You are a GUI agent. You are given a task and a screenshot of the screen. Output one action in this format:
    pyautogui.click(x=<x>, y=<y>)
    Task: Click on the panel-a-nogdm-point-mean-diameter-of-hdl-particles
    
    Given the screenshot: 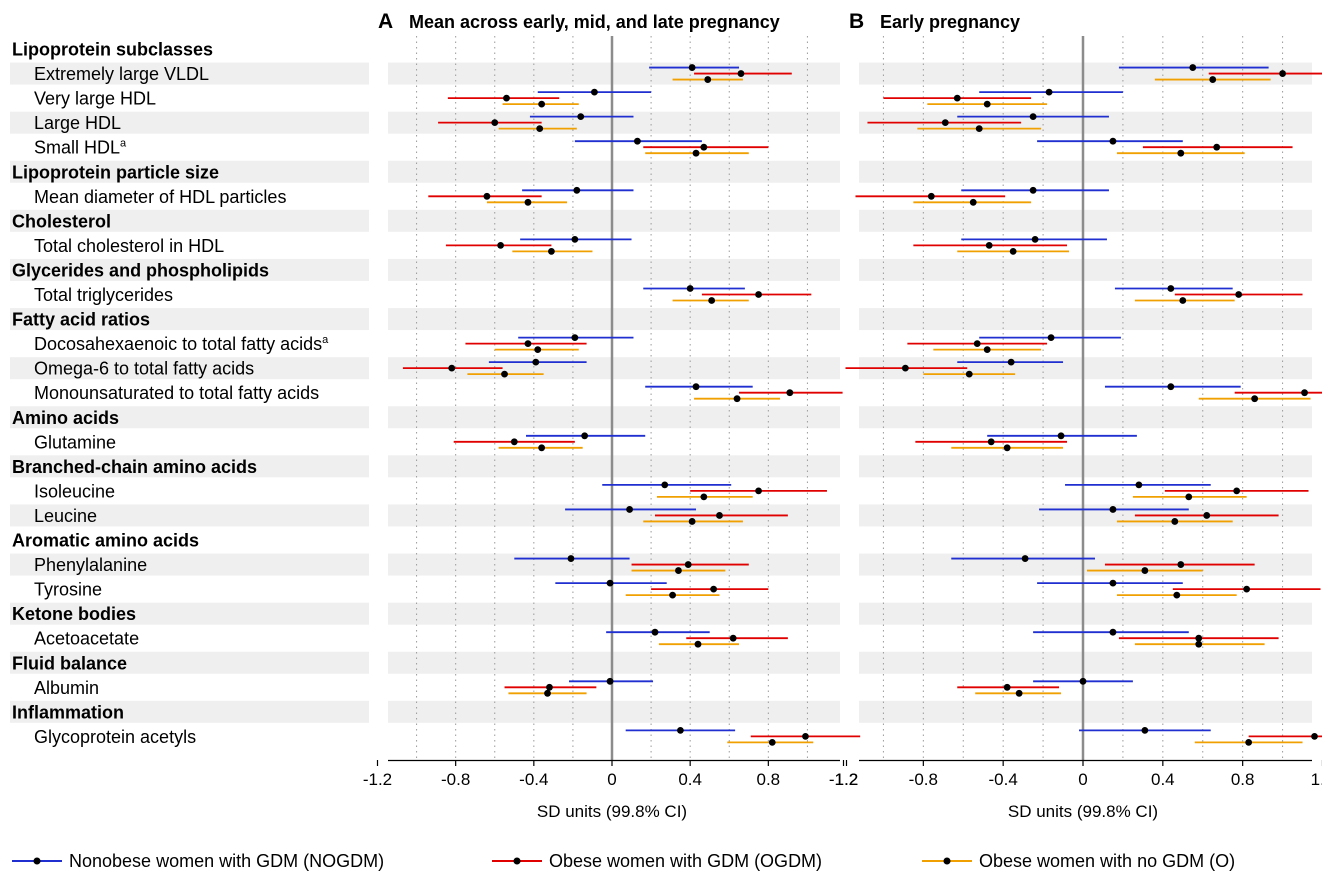 What is the action you would take?
    pyautogui.click(x=577, y=190)
    